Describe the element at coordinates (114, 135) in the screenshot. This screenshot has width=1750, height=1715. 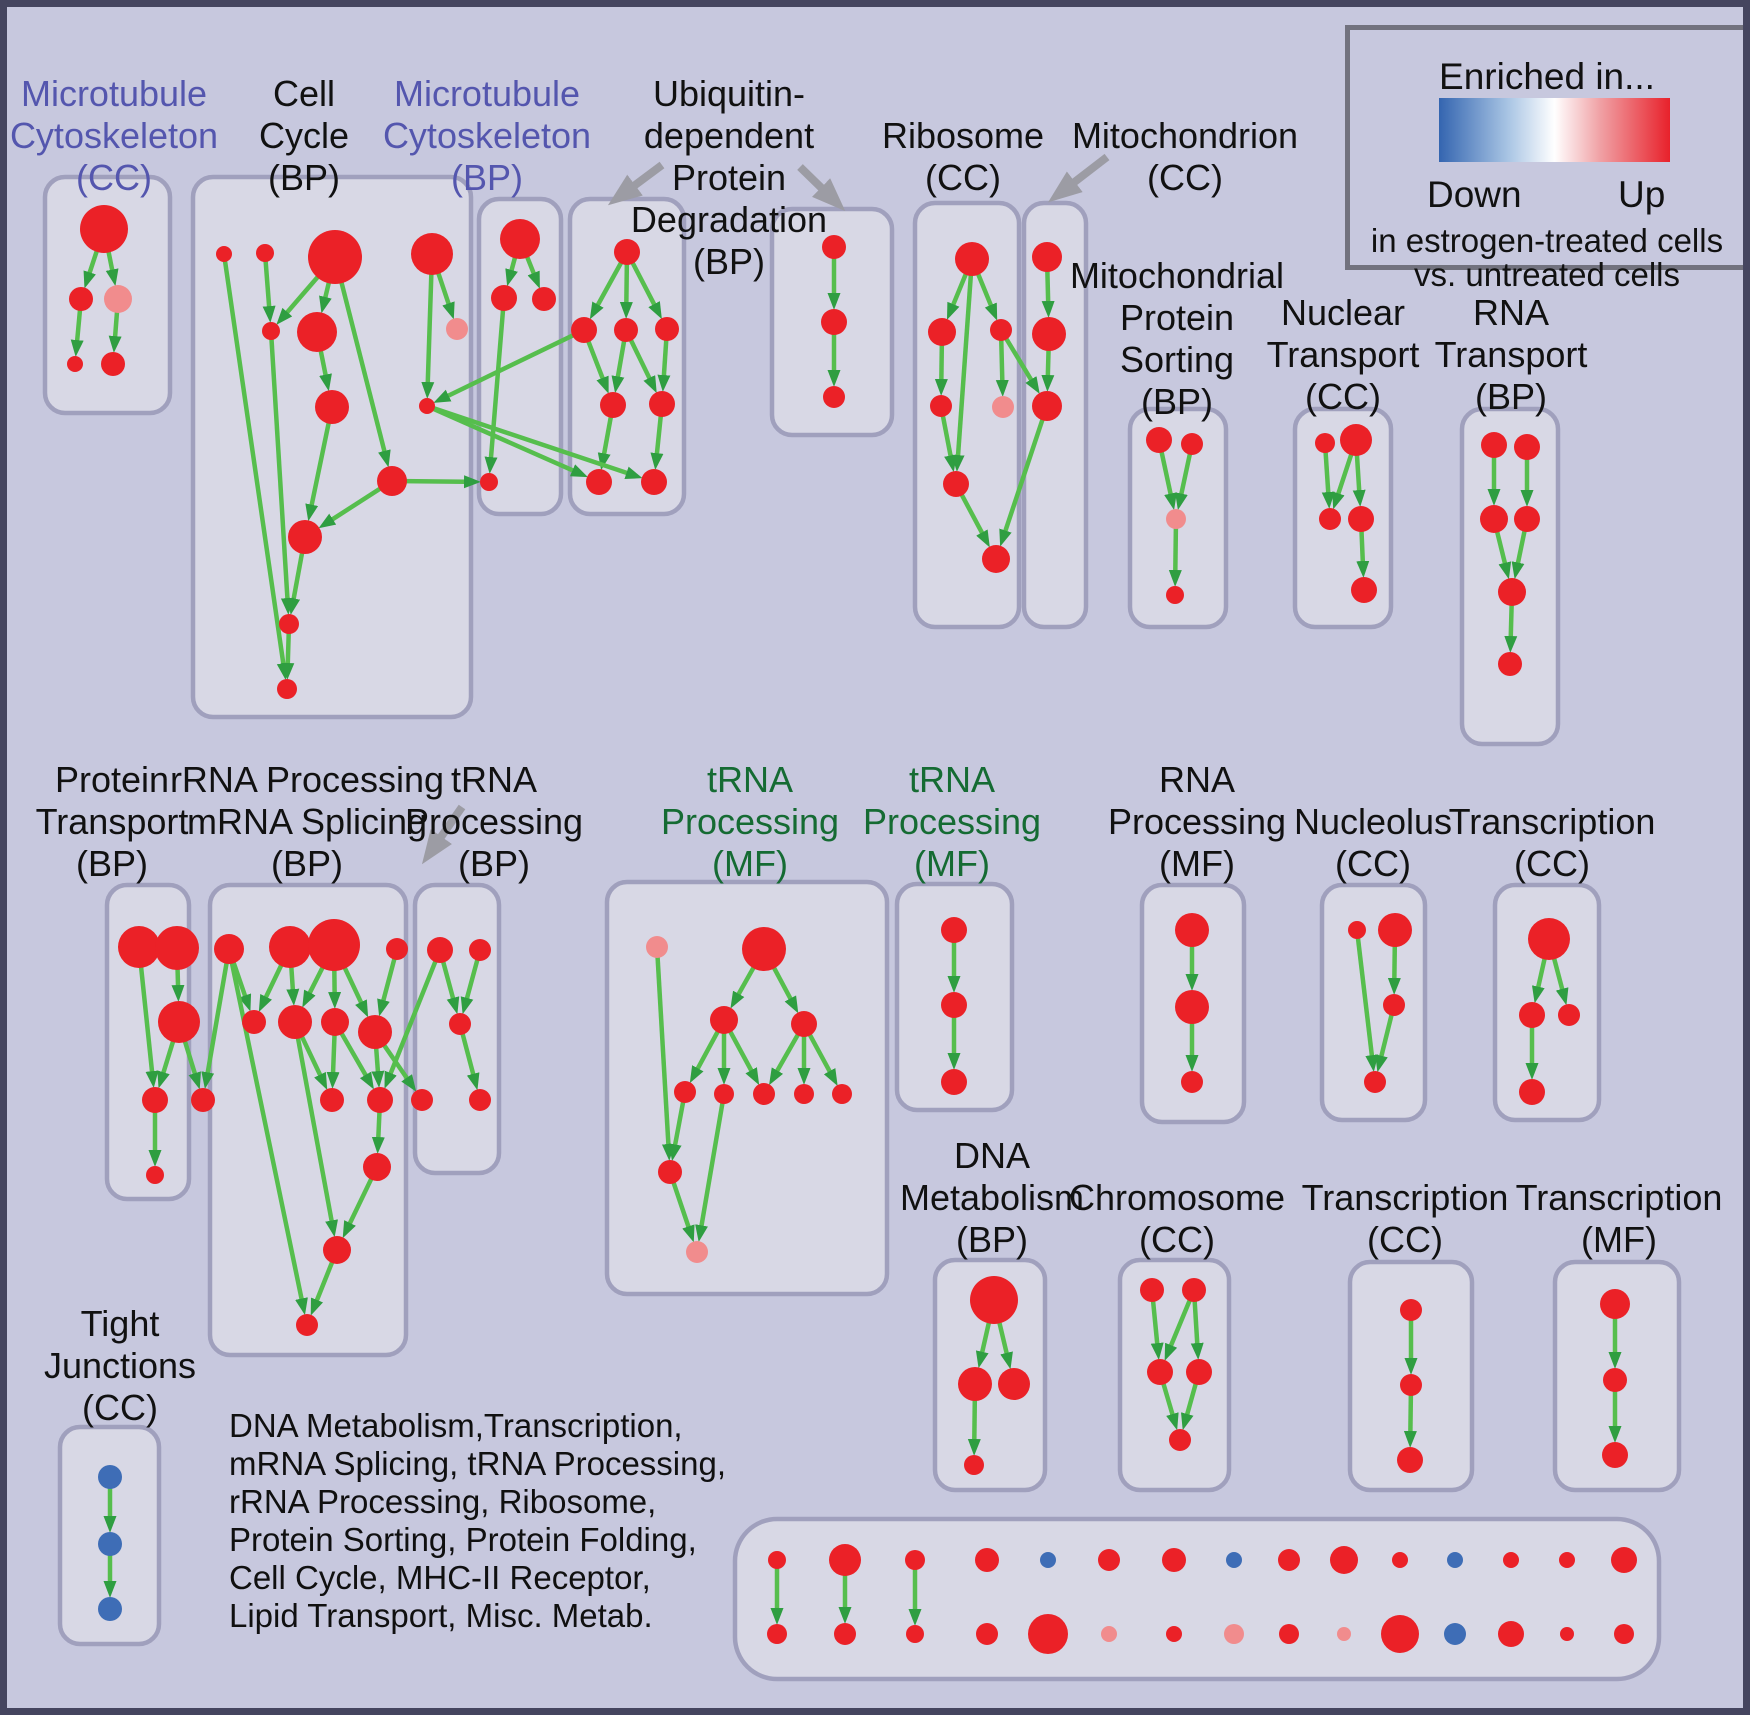
I see `cluster-label-mt-cc: Microtubule Cytoskeleton (CC)` at that location.